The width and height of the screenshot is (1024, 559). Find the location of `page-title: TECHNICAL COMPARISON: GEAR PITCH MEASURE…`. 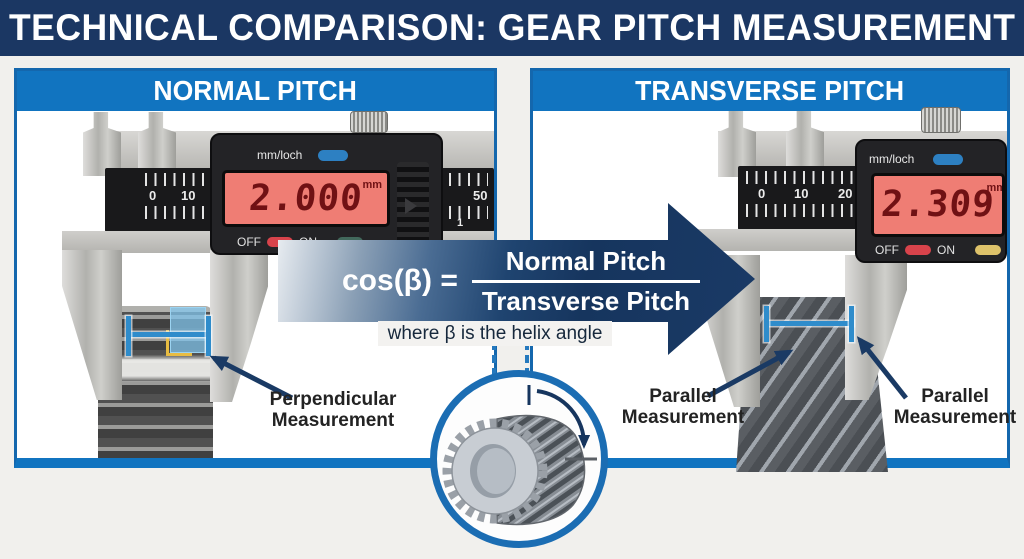

page-title: TECHNICAL COMPARISON: GEAR PITCH MEASURE… is located at coordinates (512, 27).